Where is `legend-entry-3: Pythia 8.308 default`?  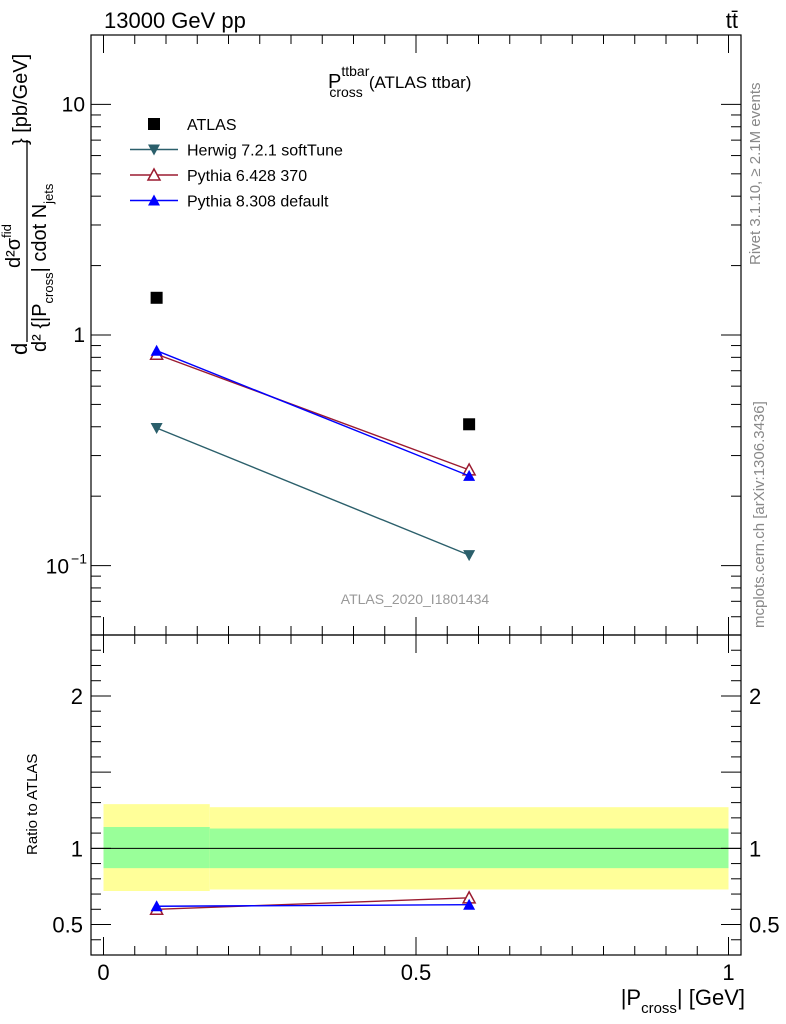 legend-entry-3: Pythia 8.308 default is located at coordinates (229, 202).